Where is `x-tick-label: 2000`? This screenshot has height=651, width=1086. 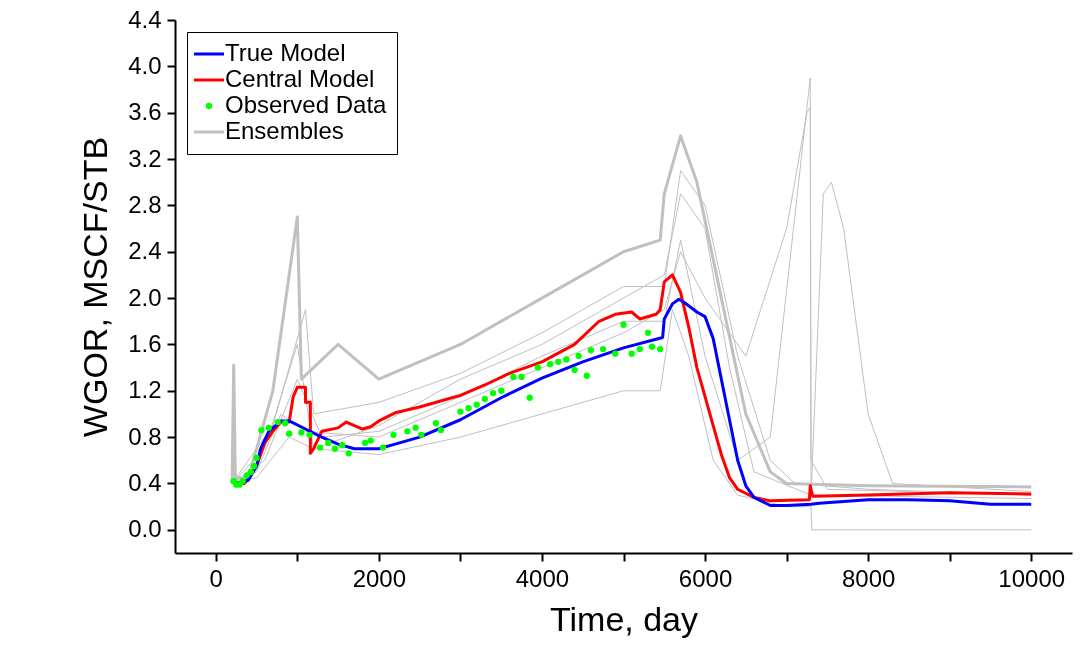 x-tick-label: 2000 is located at coordinates (379, 578).